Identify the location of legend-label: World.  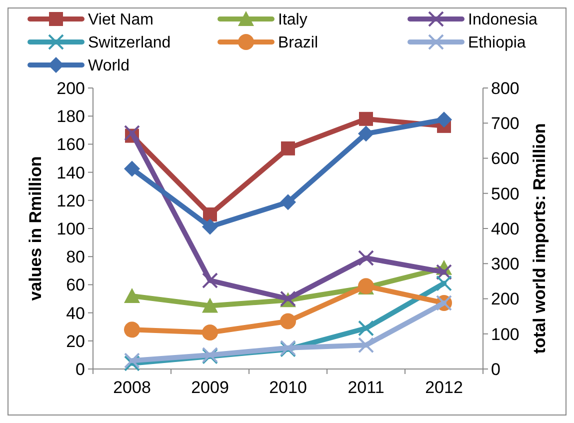
(109, 66).